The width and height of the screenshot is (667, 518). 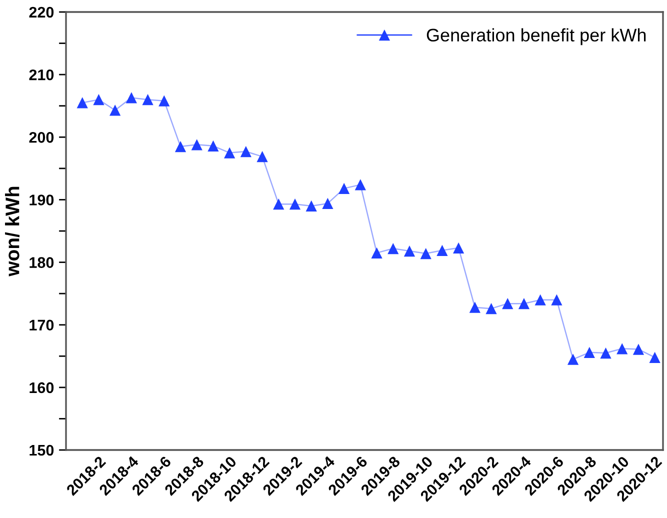 I want to click on y-tick-label: 210, so click(x=41, y=74).